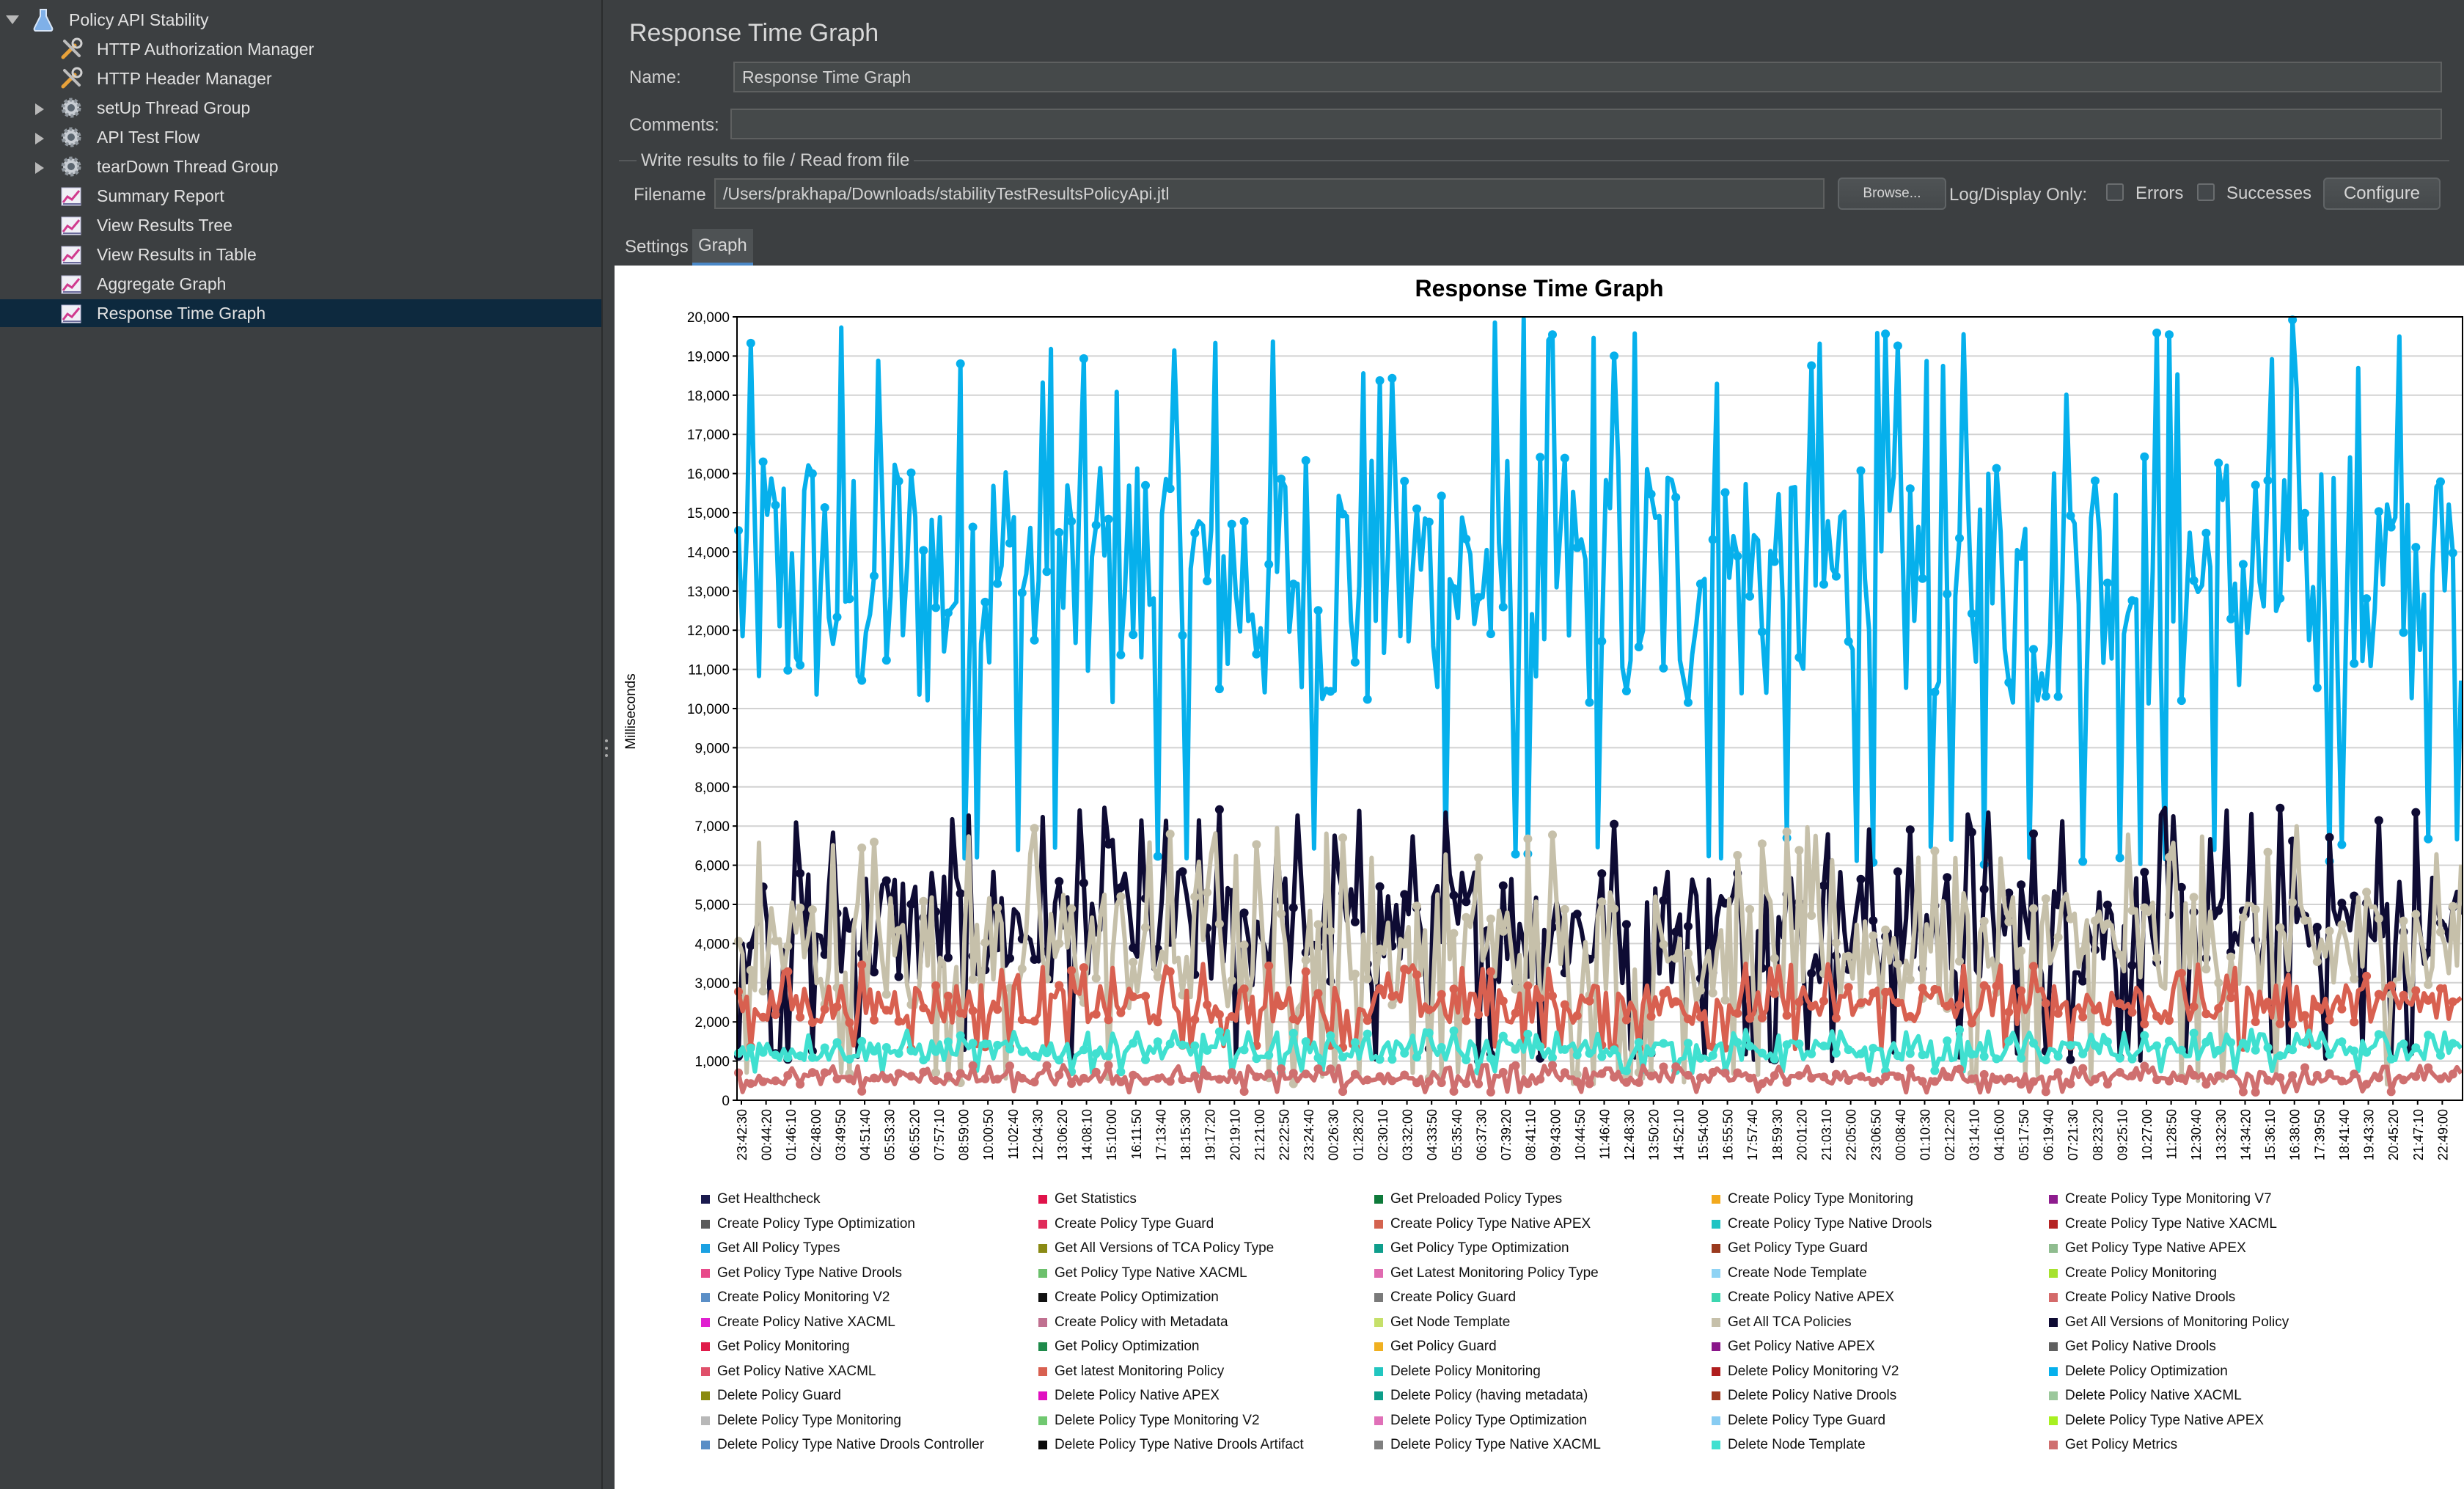 Image resolution: width=2464 pixels, height=1489 pixels. What do you see at coordinates (964, 1134) in the screenshot?
I see `x-tick-label: 08:59:00` at bounding box center [964, 1134].